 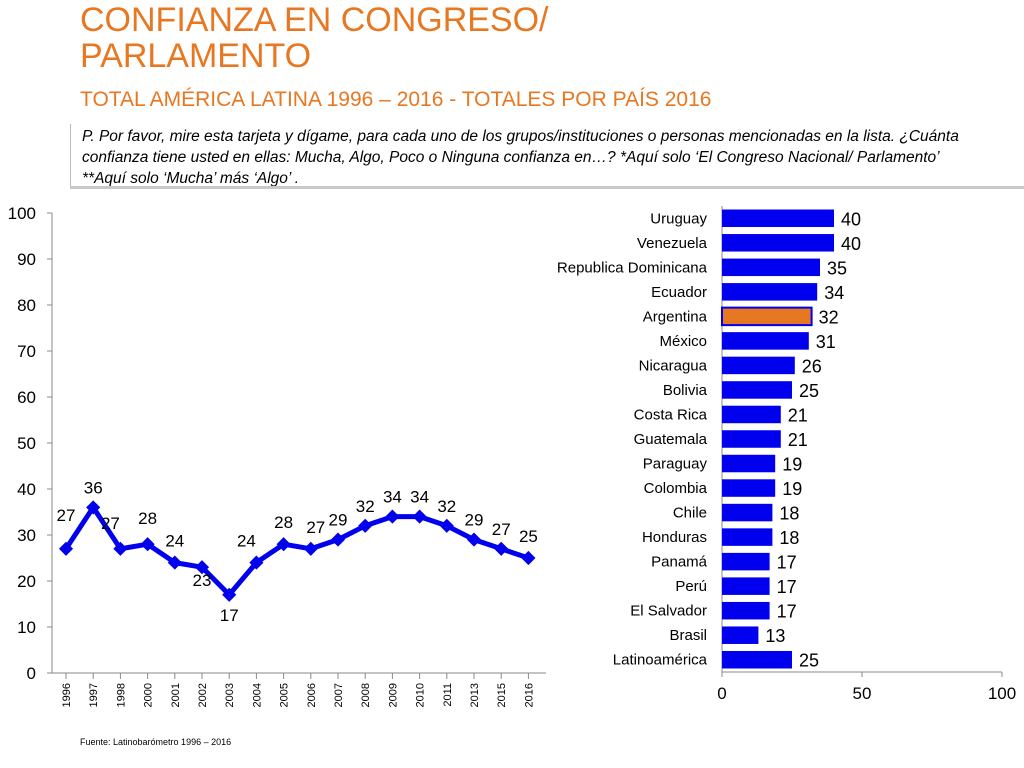 What do you see at coordinates (285, 695) in the screenshot?
I see `x-tick-label: 2005` at bounding box center [285, 695].